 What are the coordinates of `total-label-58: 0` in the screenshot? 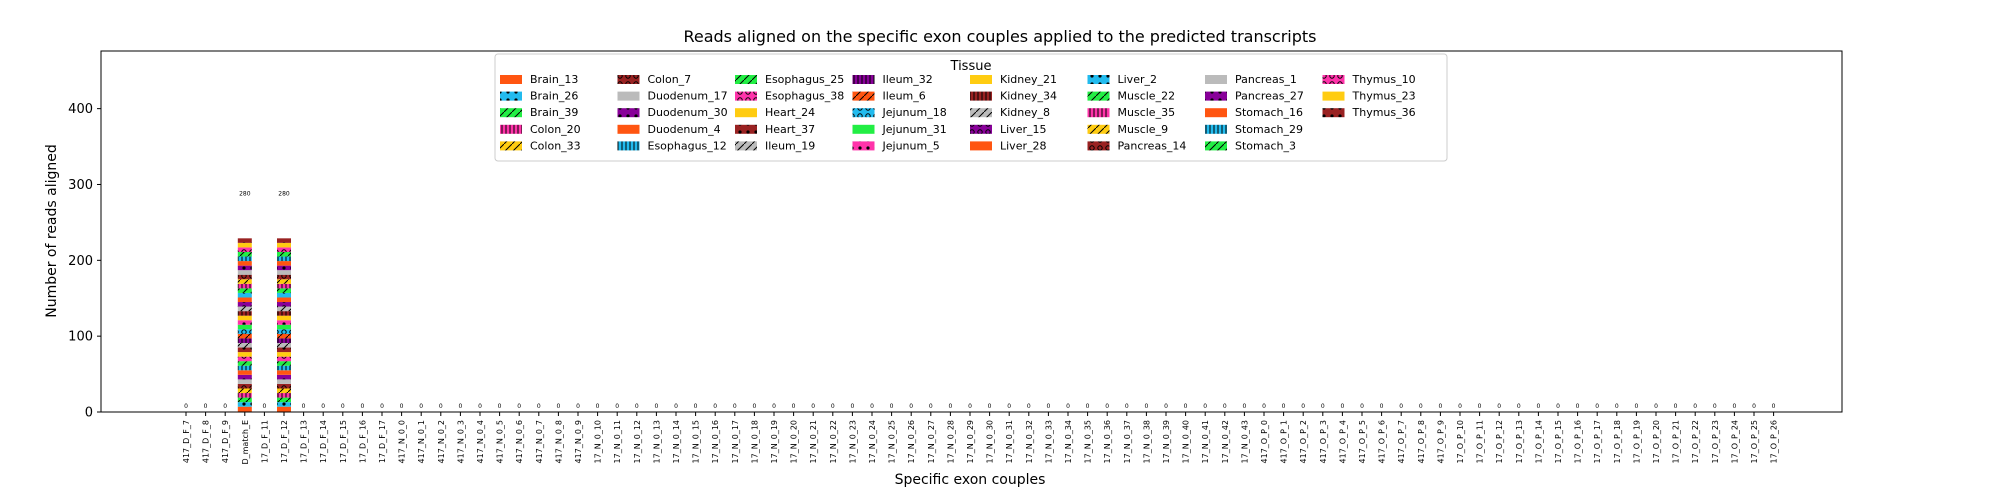 It's located at (1323, 406).